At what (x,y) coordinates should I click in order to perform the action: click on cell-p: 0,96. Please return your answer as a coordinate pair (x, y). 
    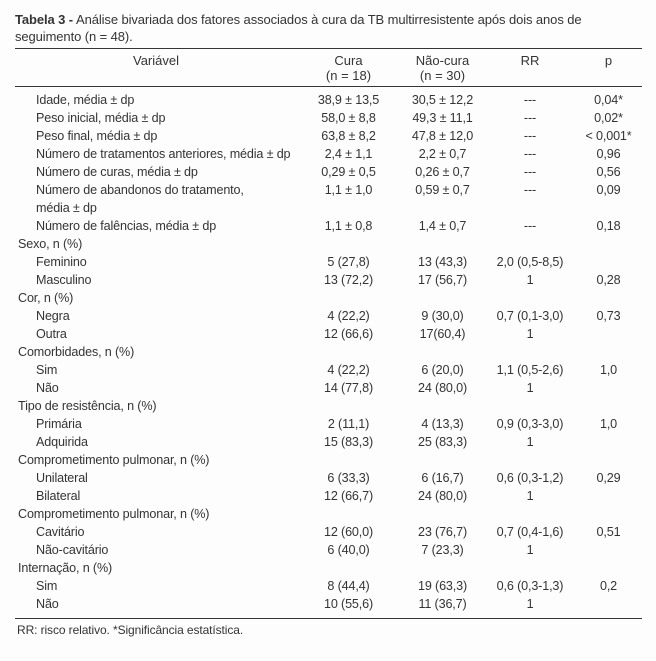
    Looking at the image, I should click on (608, 154).